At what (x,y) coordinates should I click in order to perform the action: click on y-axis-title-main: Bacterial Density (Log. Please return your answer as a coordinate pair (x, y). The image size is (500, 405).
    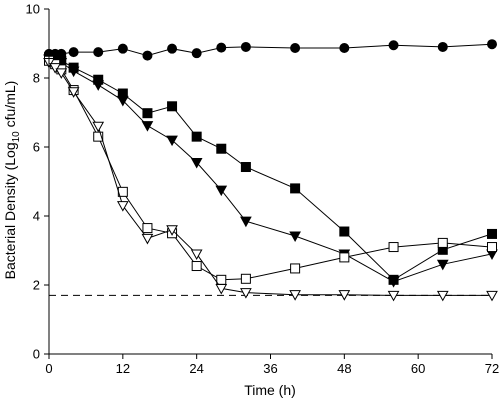
    Looking at the image, I should click on (10, 210).